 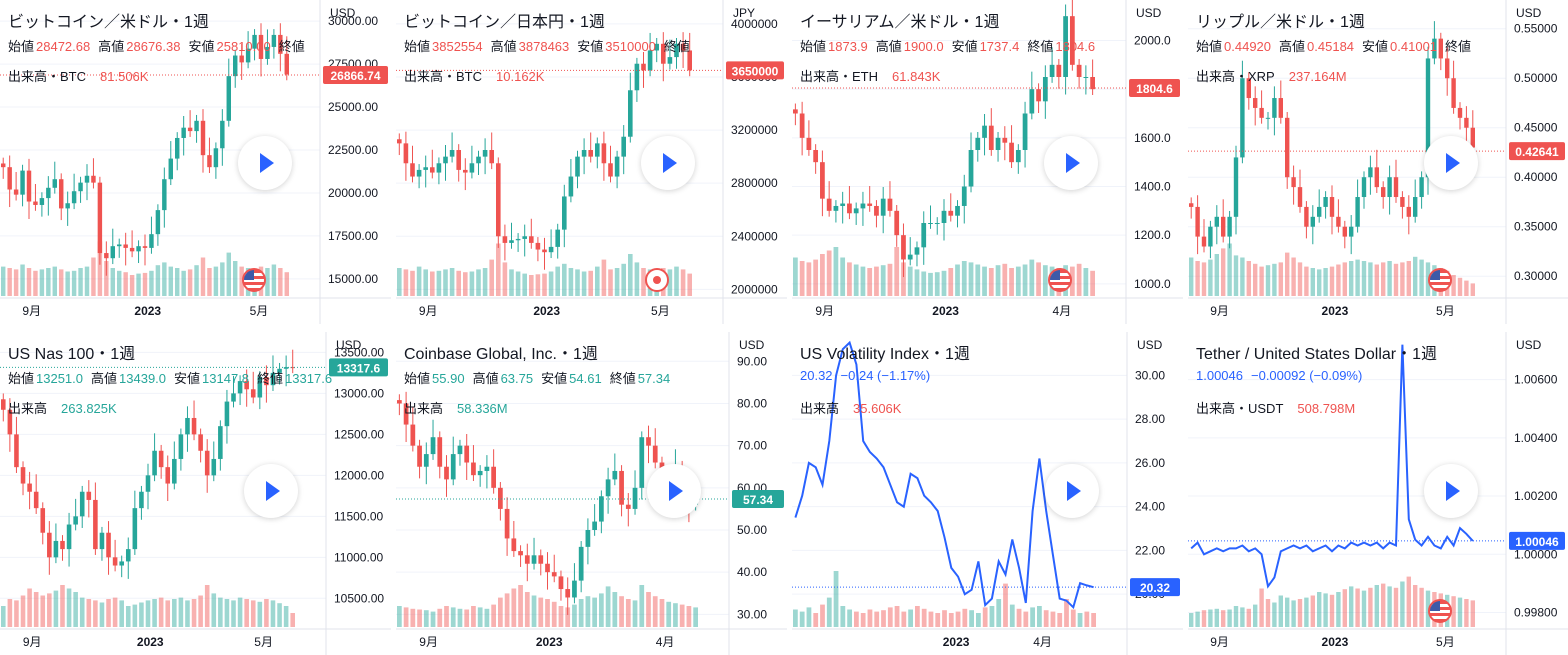 What do you see at coordinates (665, 642) in the screenshot?
I see `x-tick-label: 4月` at bounding box center [665, 642].